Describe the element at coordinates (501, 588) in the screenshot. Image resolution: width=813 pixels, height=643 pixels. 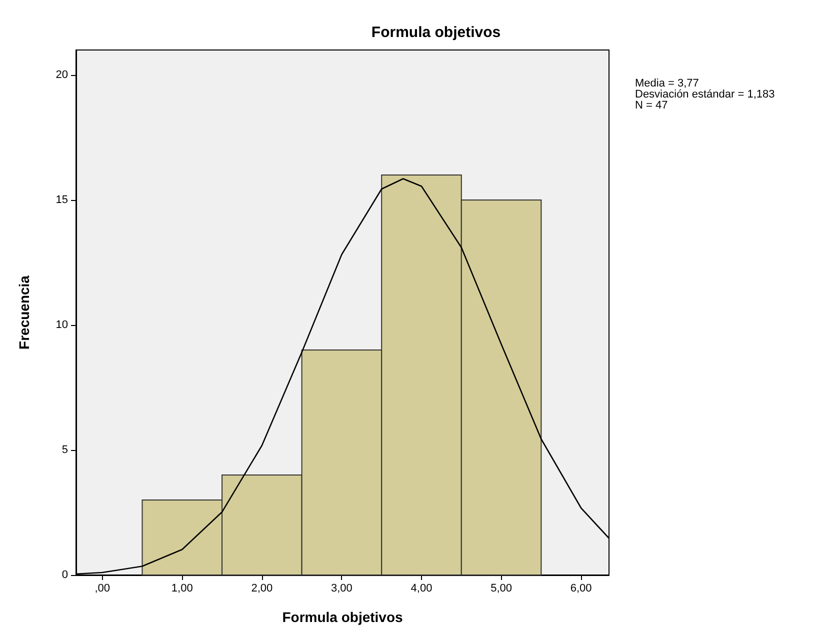
I see `x-tick-label: 5,00` at that location.